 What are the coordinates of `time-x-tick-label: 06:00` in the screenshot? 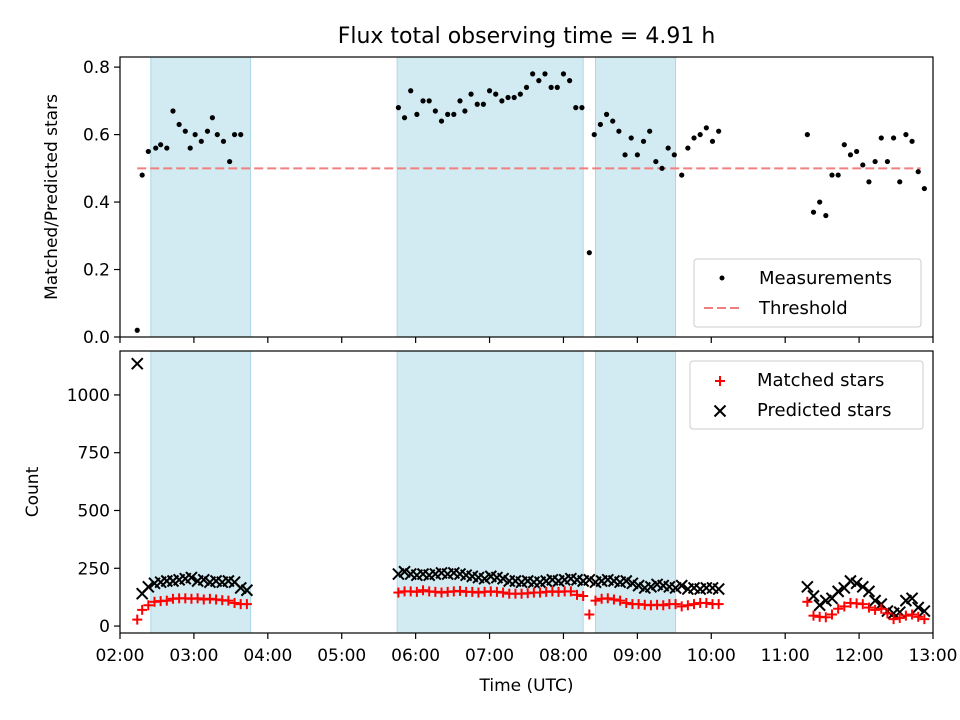 It's located at (415, 656).